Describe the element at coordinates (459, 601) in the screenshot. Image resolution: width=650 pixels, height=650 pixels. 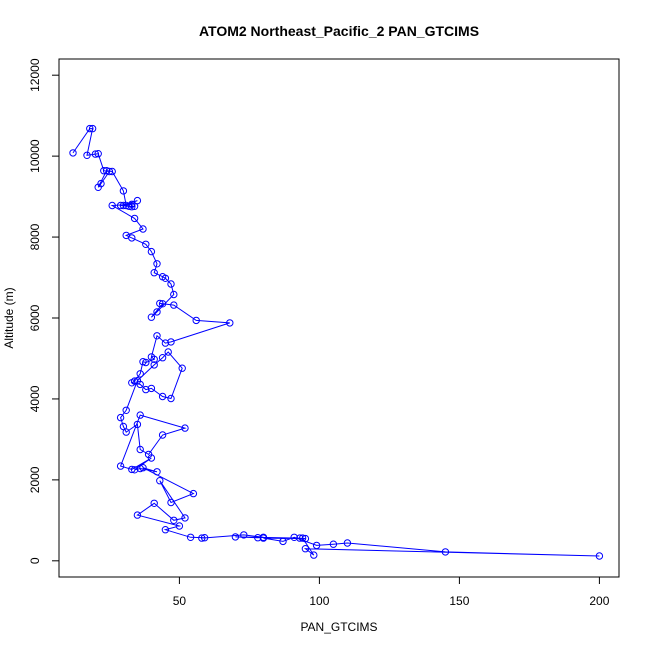
I see `x-tick-label: 150` at that location.